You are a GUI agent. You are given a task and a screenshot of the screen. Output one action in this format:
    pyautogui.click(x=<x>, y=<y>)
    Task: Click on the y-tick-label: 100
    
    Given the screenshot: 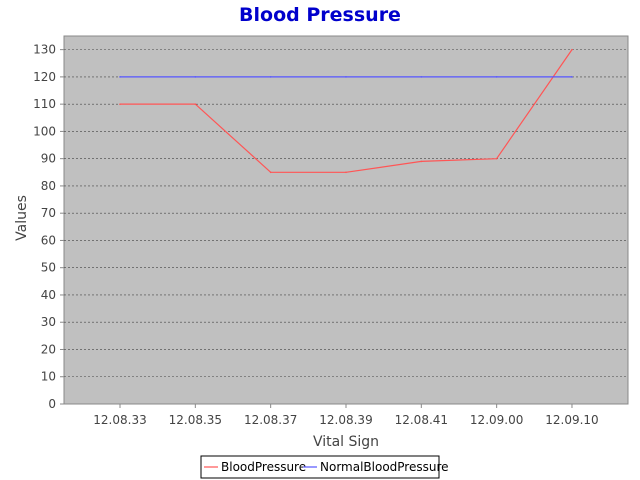 What is the action you would take?
    pyautogui.click(x=44, y=131)
    